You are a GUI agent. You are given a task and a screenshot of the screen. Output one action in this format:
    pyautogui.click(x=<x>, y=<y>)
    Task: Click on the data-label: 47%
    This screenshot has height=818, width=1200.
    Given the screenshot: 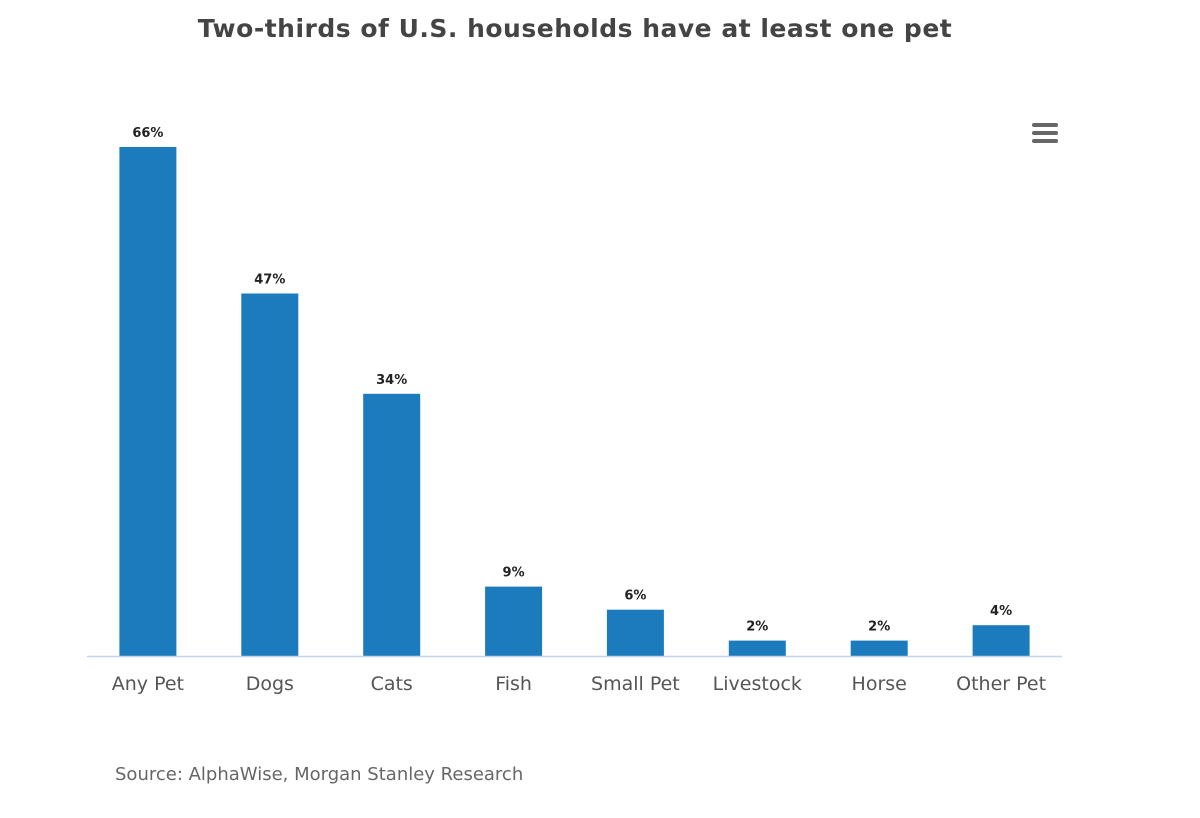 What is the action you would take?
    pyautogui.click(x=269, y=280)
    